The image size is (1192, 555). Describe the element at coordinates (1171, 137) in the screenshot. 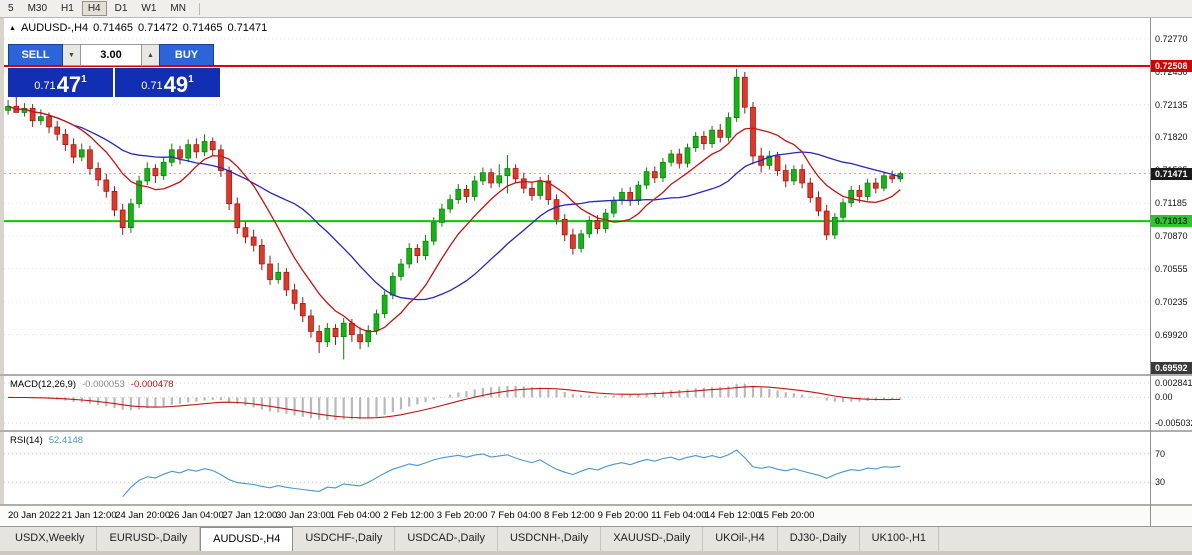

I see `price-axis-tick: 0.71820` at that location.